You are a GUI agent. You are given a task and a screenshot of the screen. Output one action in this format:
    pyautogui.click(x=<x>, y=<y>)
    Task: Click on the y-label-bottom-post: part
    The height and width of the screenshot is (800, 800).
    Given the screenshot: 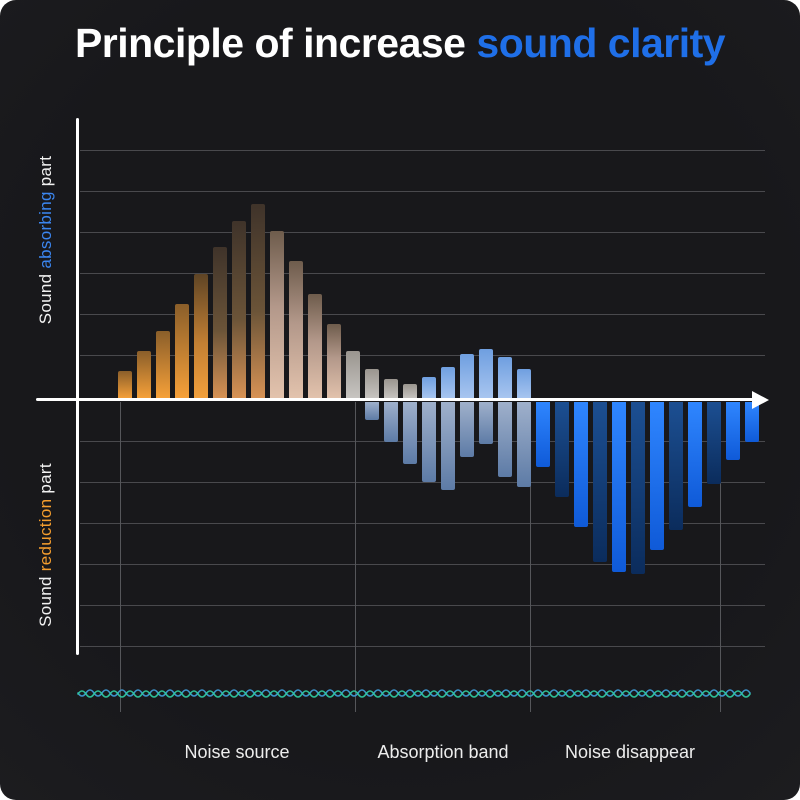 What is the action you would take?
    pyautogui.click(x=45, y=481)
    